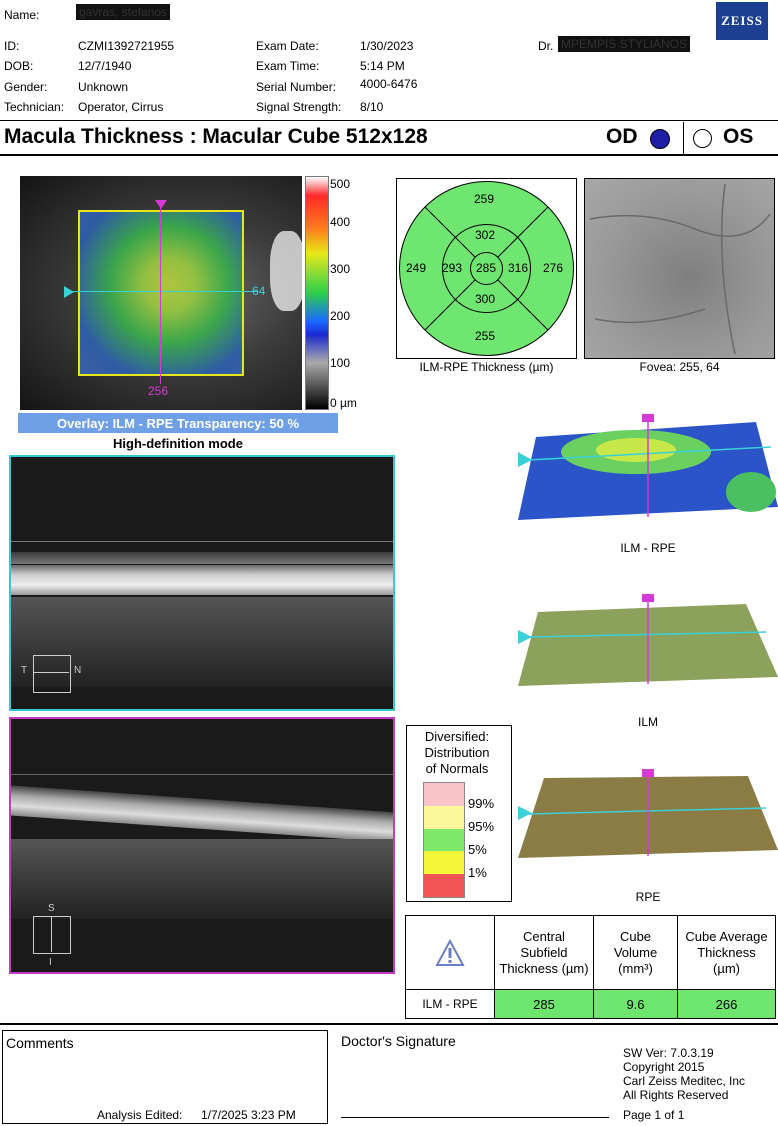 The width and height of the screenshot is (778, 1126). What do you see at coordinates (485, 336) in the screenshot?
I see `etdrs-outer-bottom: 255` at bounding box center [485, 336].